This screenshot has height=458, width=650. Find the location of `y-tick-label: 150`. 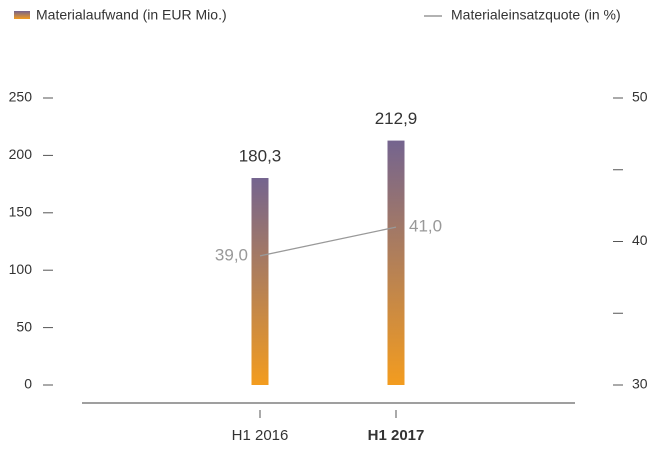

y-tick-label: 150 is located at coordinates (21, 212).